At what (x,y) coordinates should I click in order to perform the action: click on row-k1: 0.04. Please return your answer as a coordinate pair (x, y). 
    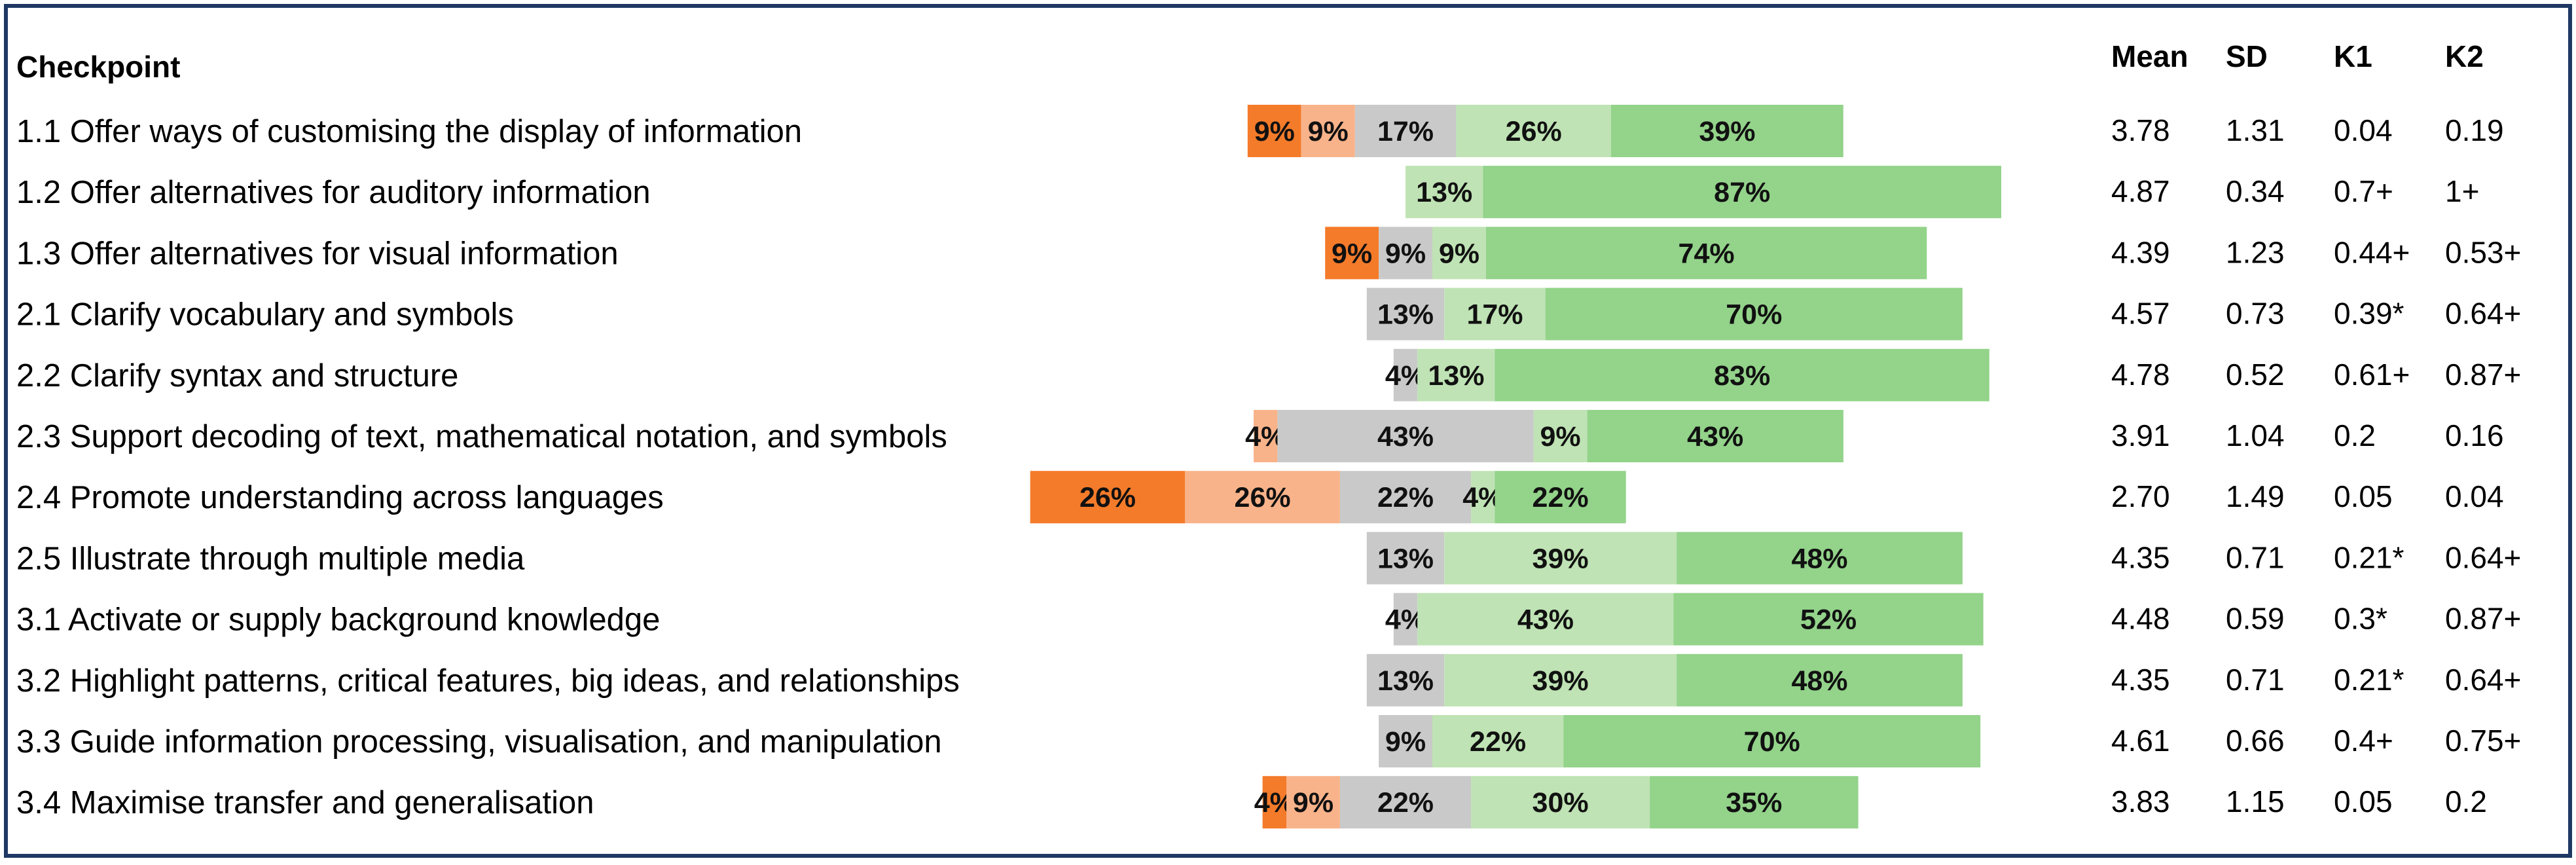
    Looking at the image, I should click on (2363, 130).